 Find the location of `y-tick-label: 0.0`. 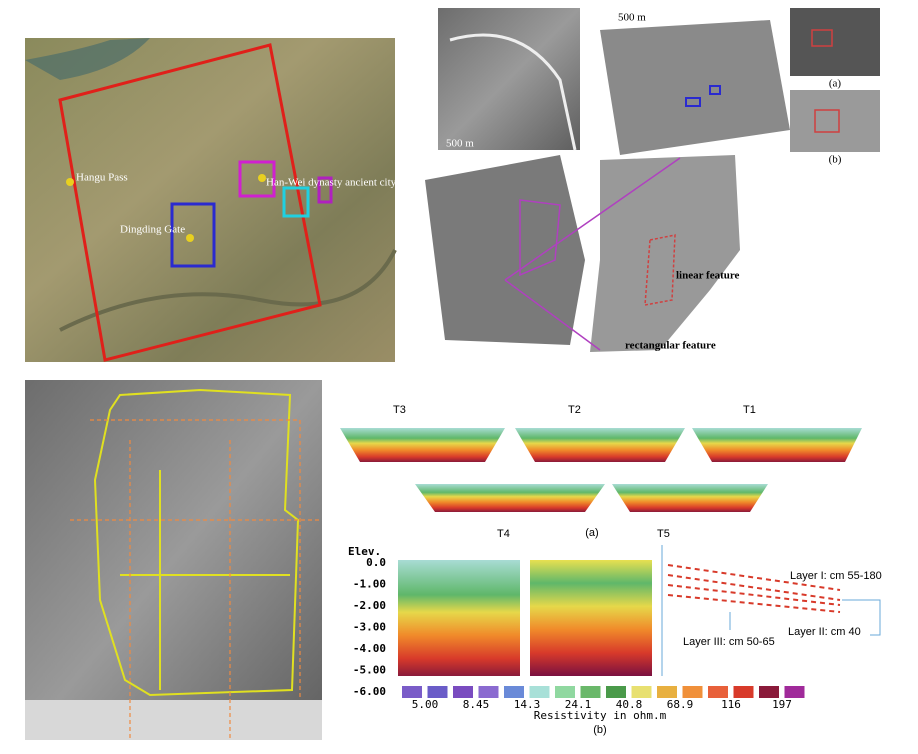

y-tick-label: 0.0 is located at coordinates (376, 562).